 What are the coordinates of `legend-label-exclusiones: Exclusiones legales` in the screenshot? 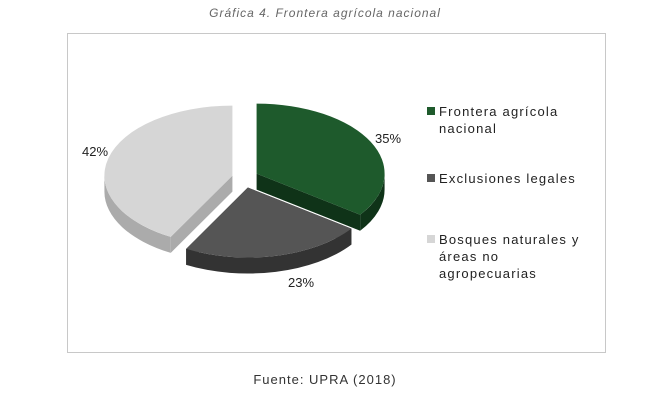 It's located at (507, 178).